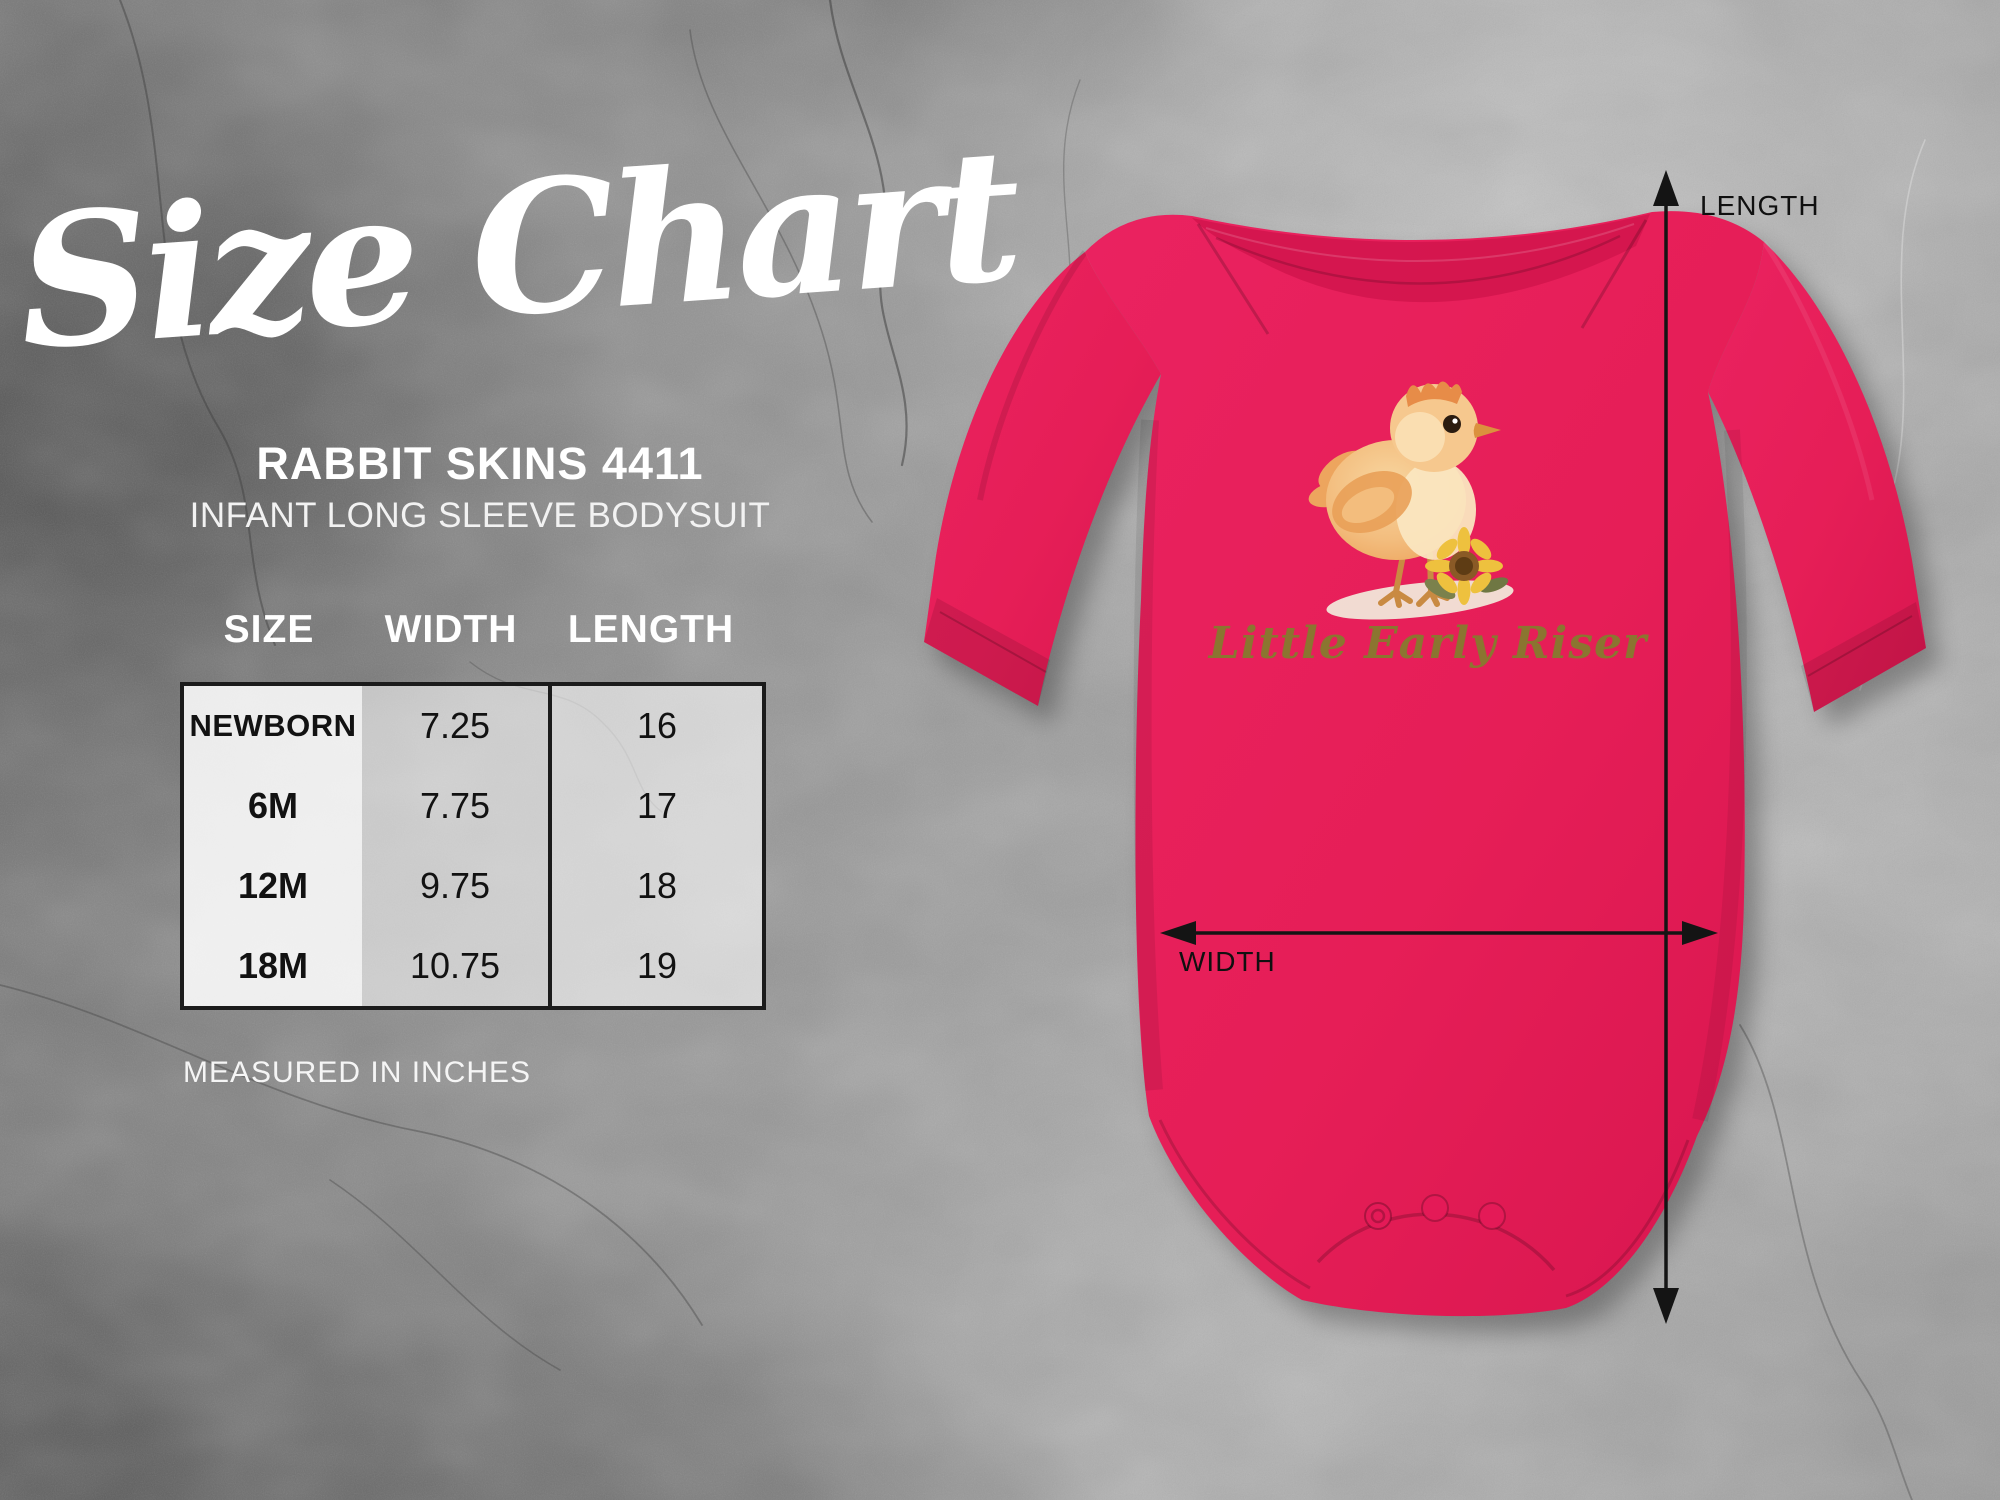 The image size is (2000, 1500). I want to click on column-header-length: LENGTH, so click(651, 629).